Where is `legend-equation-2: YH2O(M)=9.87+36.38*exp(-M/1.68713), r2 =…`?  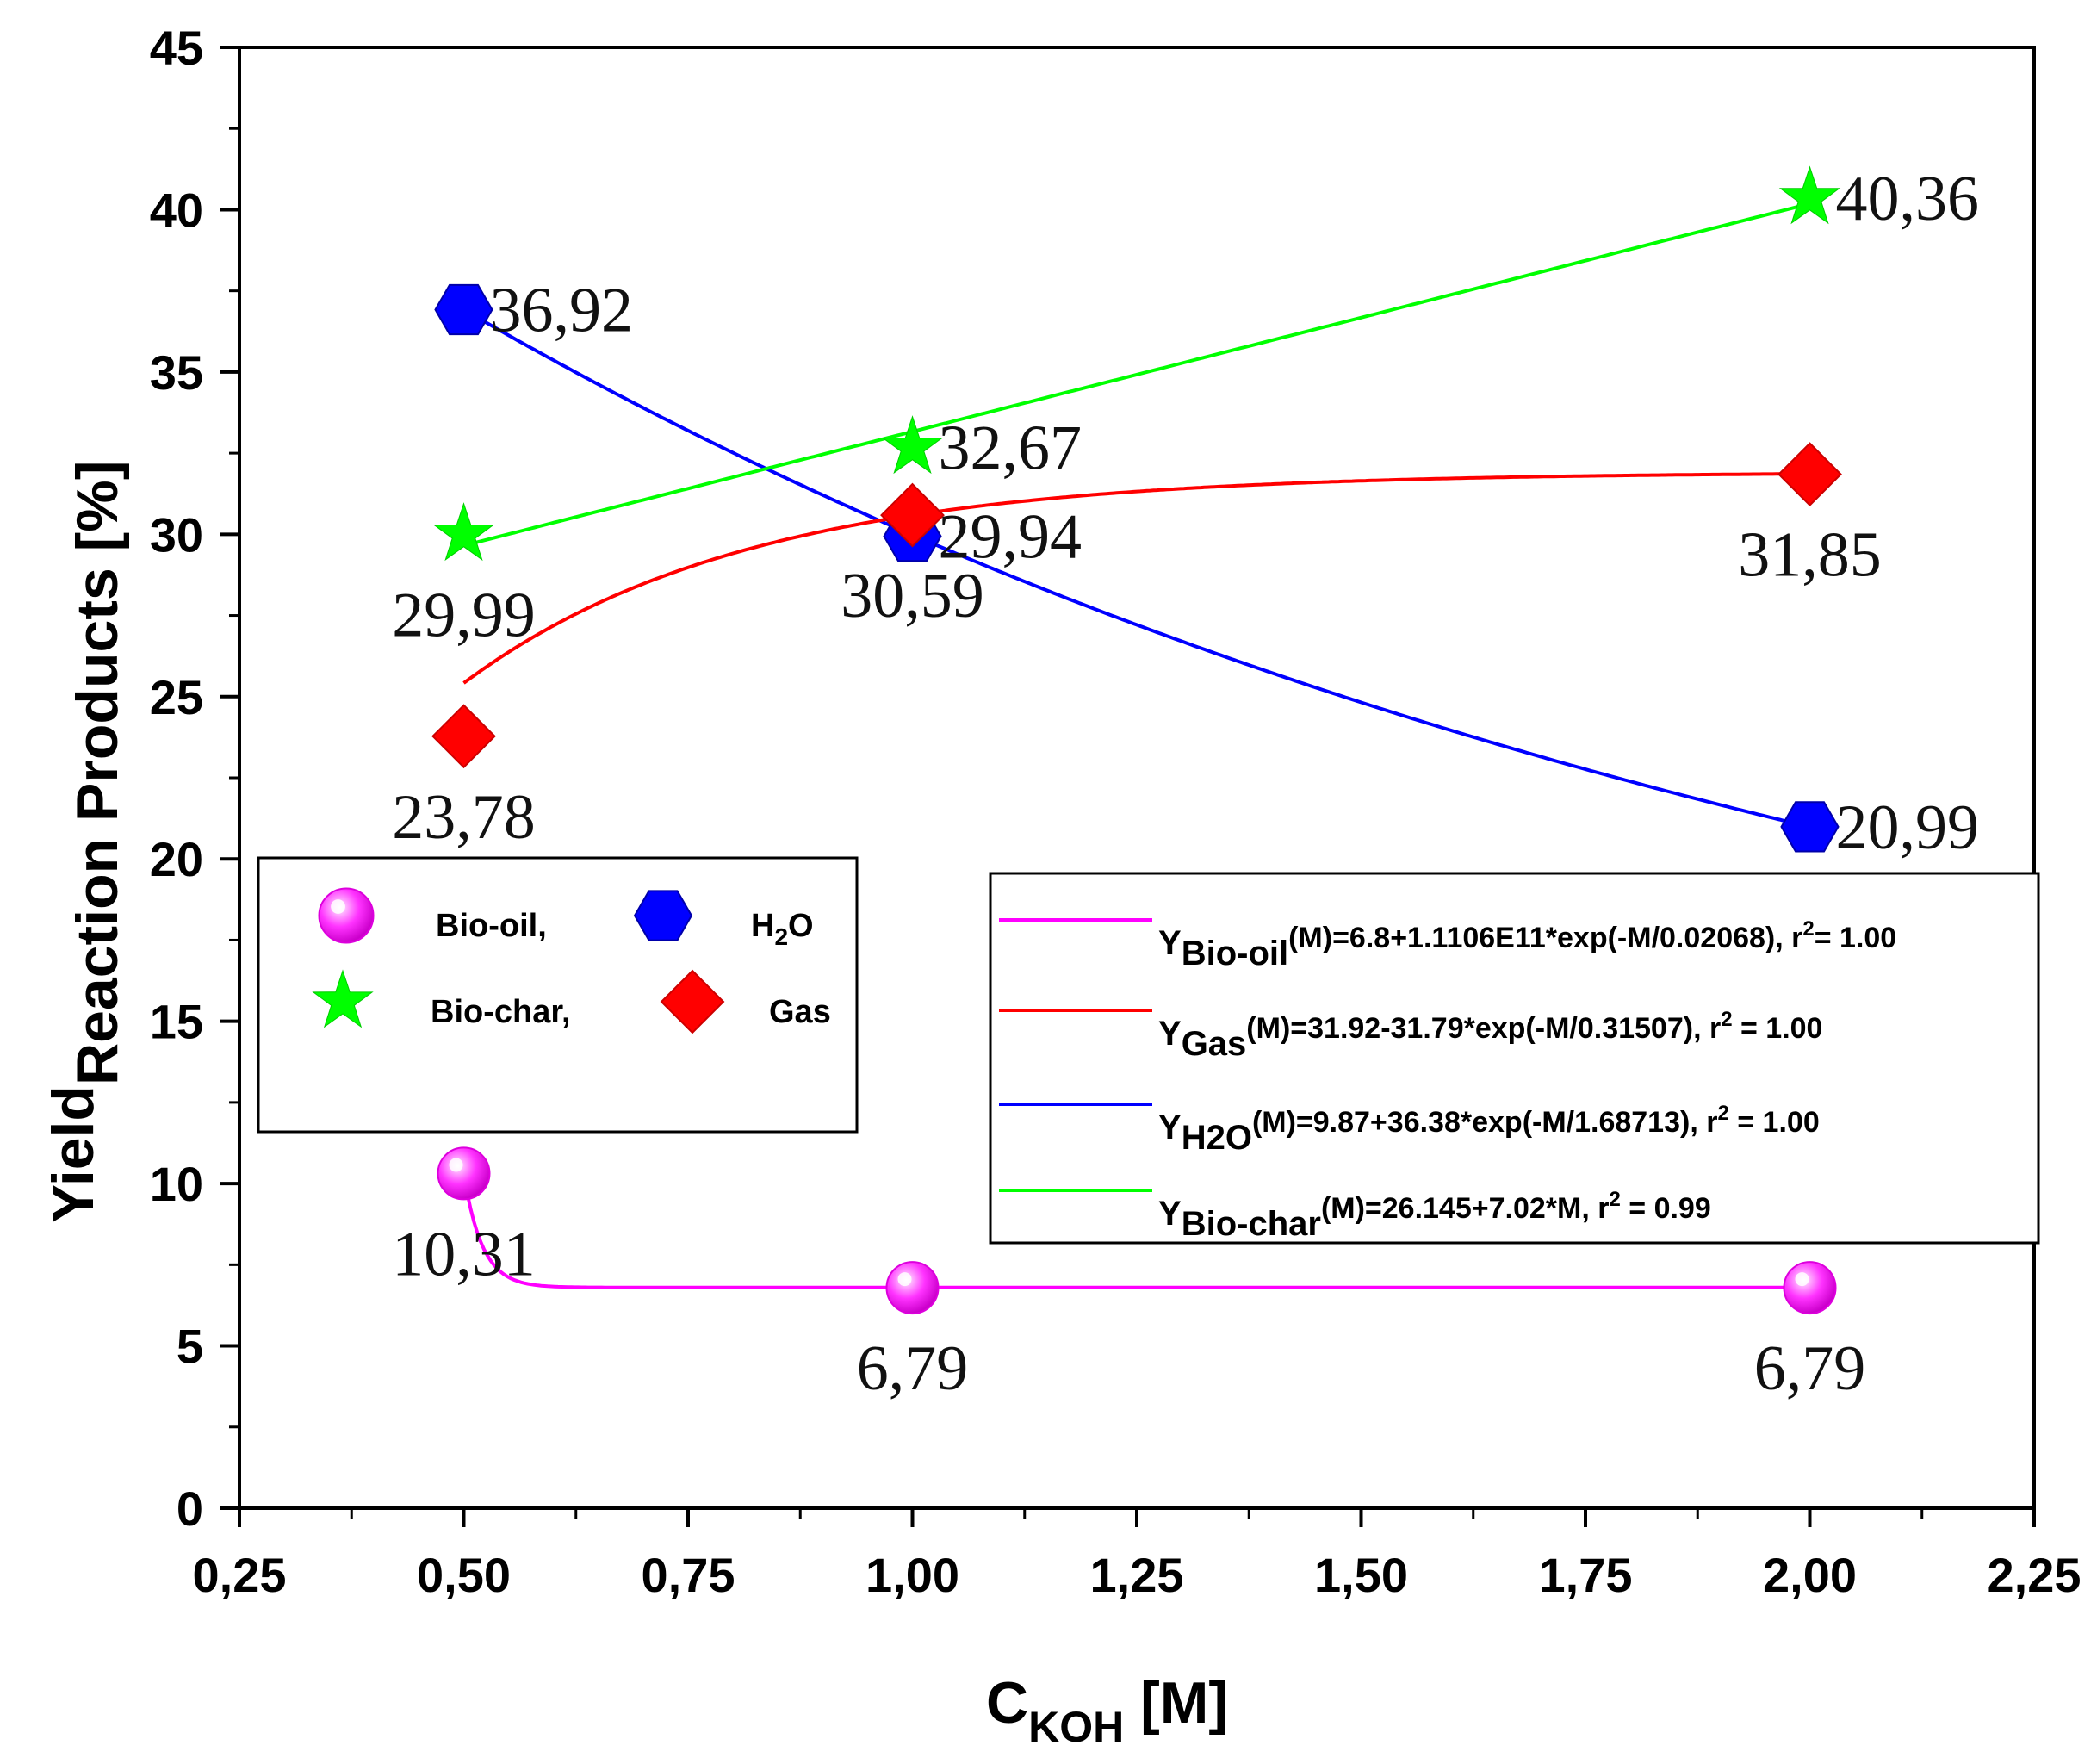 legend-equation-2: YH2O(M)=9.87+36.38*exp(-M/1.68713), r2 =… is located at coordinates (1489, 1129).